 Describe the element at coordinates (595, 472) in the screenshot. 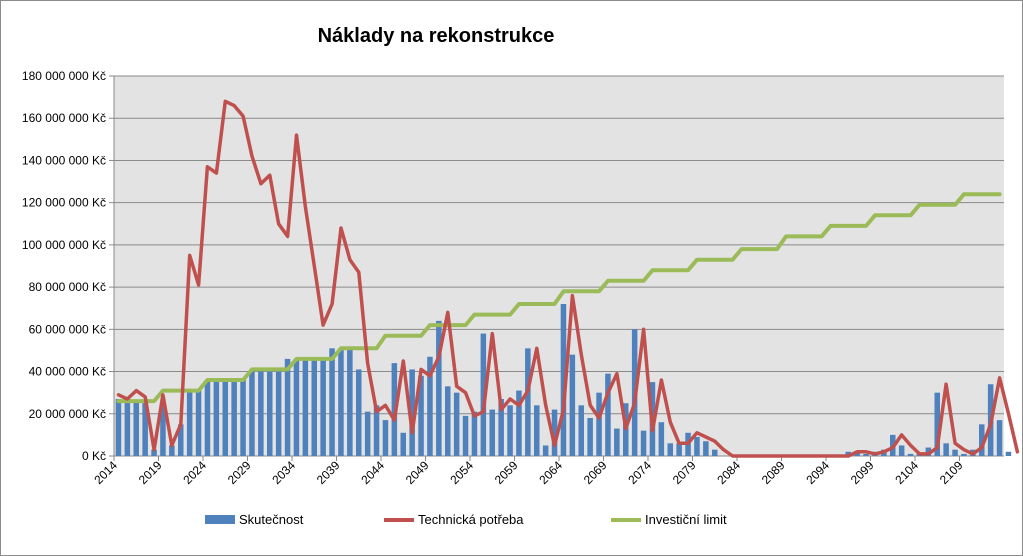

I see `x-tick-label: 2069` at that location.